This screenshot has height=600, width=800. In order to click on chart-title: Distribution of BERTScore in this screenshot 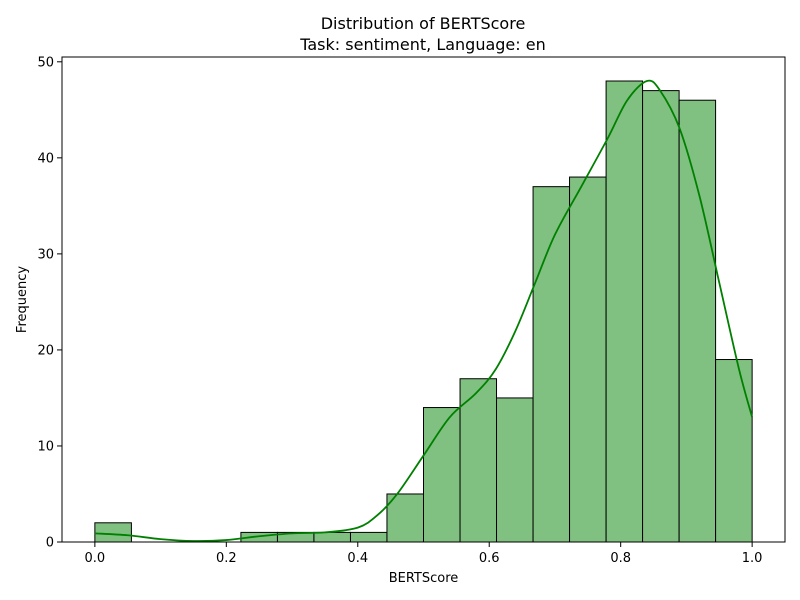, I will do `click(423, 23)`.